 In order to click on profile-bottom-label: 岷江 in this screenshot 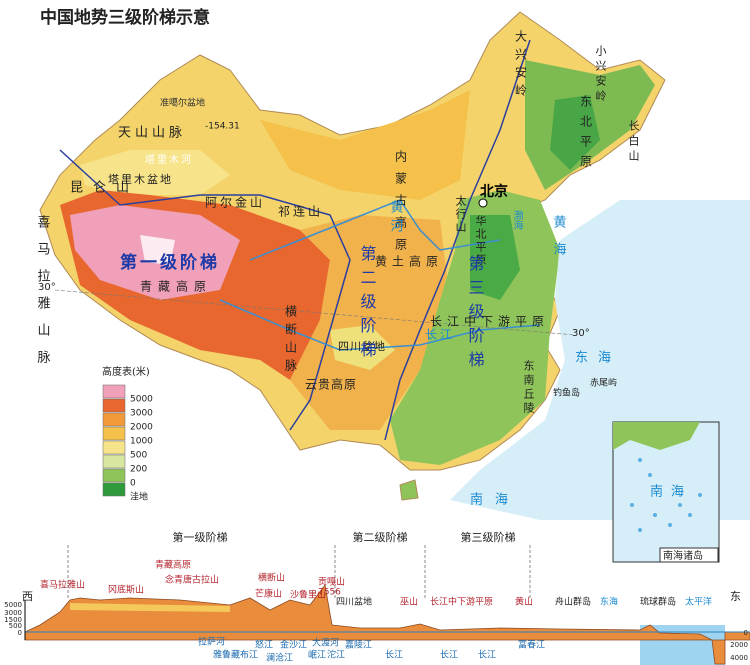, I will do `click(317, 655)`.